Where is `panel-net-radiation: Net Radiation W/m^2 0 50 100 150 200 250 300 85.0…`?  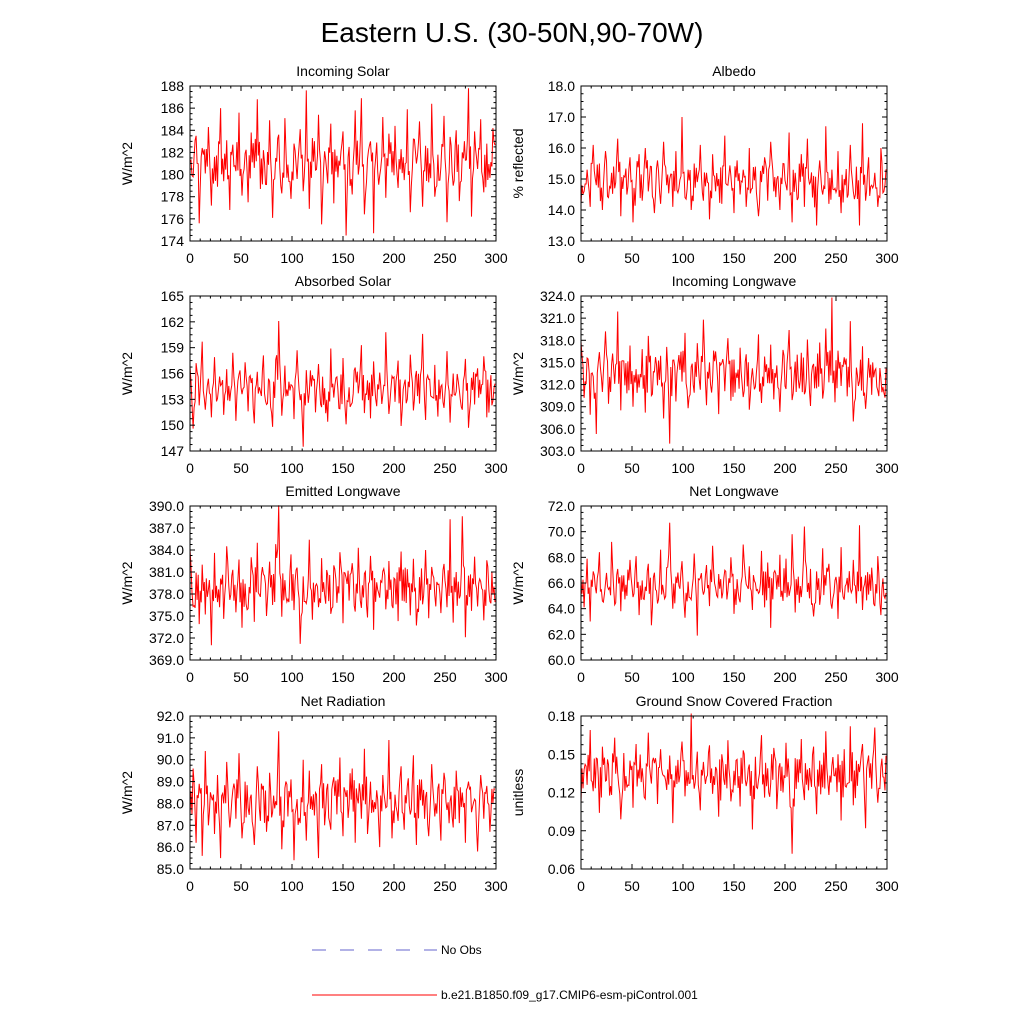 panel-net-radiation: Net Radiation W/m^2 0 50 100 150 200 250 300 85.0… is located at coordinates (313, 793).